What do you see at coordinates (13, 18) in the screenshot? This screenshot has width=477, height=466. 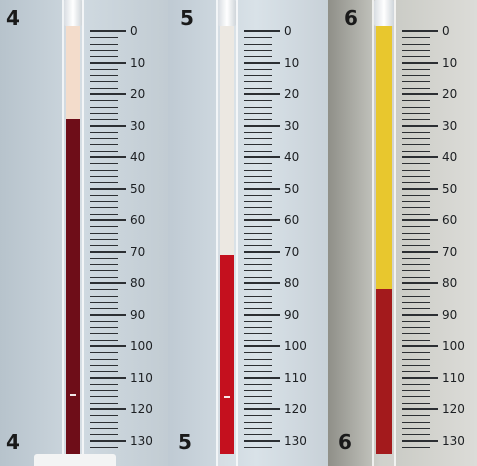 I see `tube-number-top: 4` at bounding box center [13, 18].